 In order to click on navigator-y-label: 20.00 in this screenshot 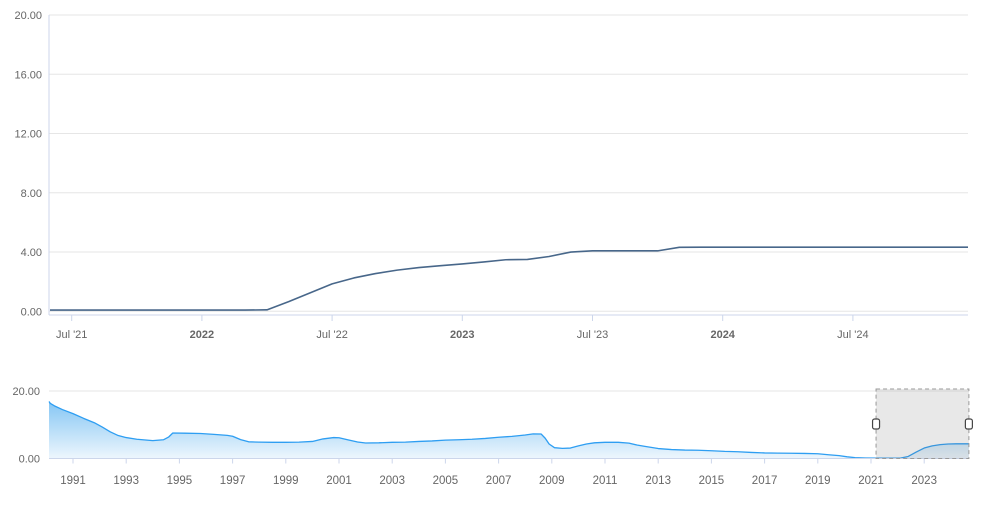, I will do `click(26, 392)`.